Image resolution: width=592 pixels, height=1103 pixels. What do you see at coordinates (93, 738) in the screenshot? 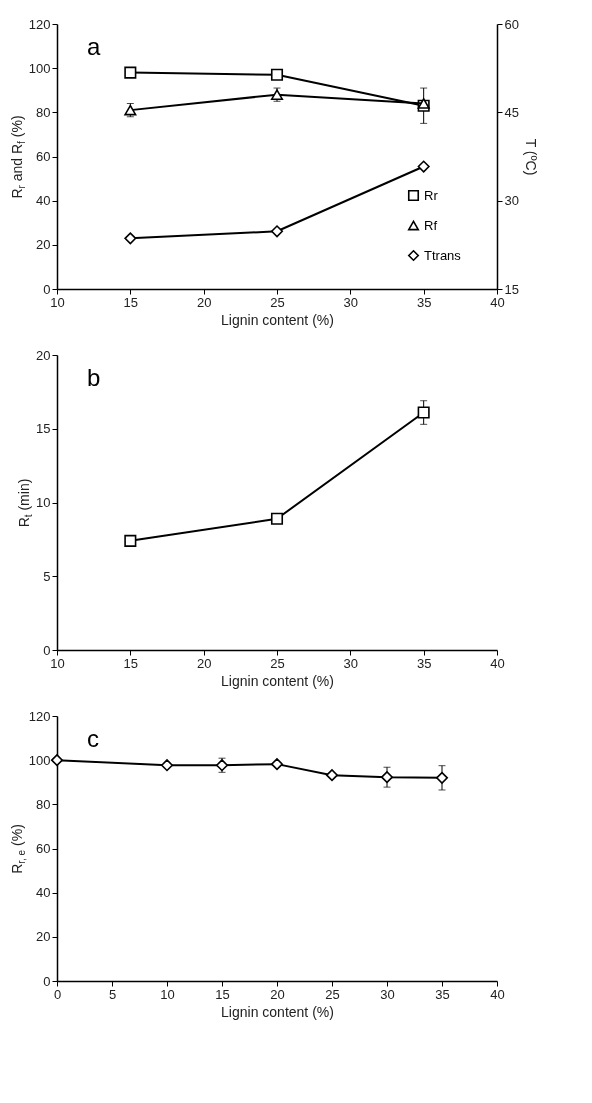
I see `annotation: c` at bounding box center [93, 738].